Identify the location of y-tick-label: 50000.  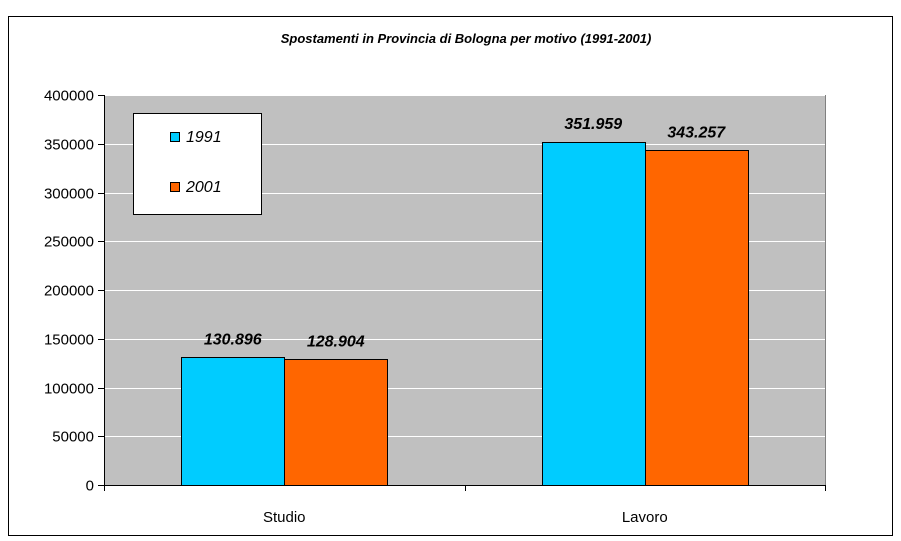
(73, 437).